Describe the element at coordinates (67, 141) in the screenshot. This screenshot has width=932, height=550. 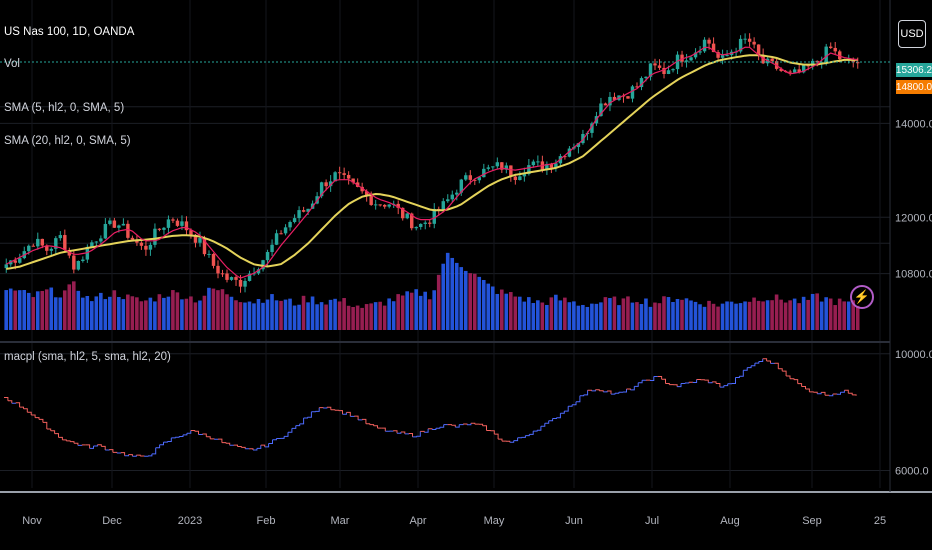
I see `indicator-sma20-label: SMA (20, hl2, 0, SMA, 5)` at that location.